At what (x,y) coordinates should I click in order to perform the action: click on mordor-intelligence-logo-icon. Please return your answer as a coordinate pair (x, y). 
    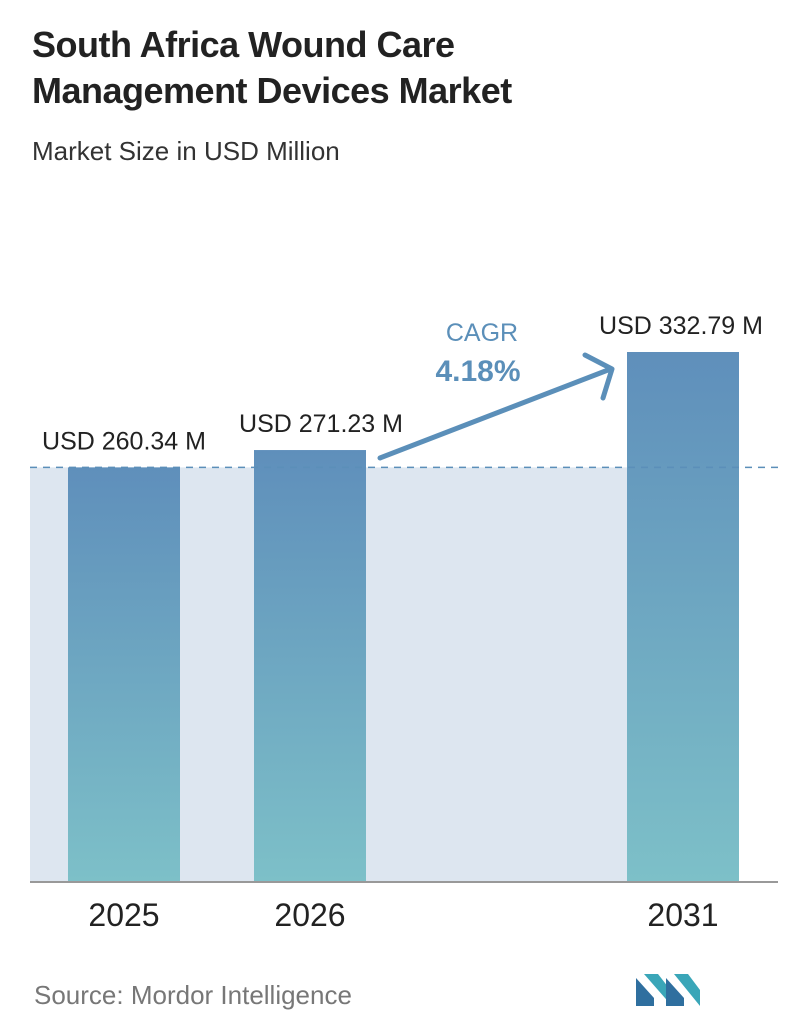
    Looking at the image, I should click on (668, 990).